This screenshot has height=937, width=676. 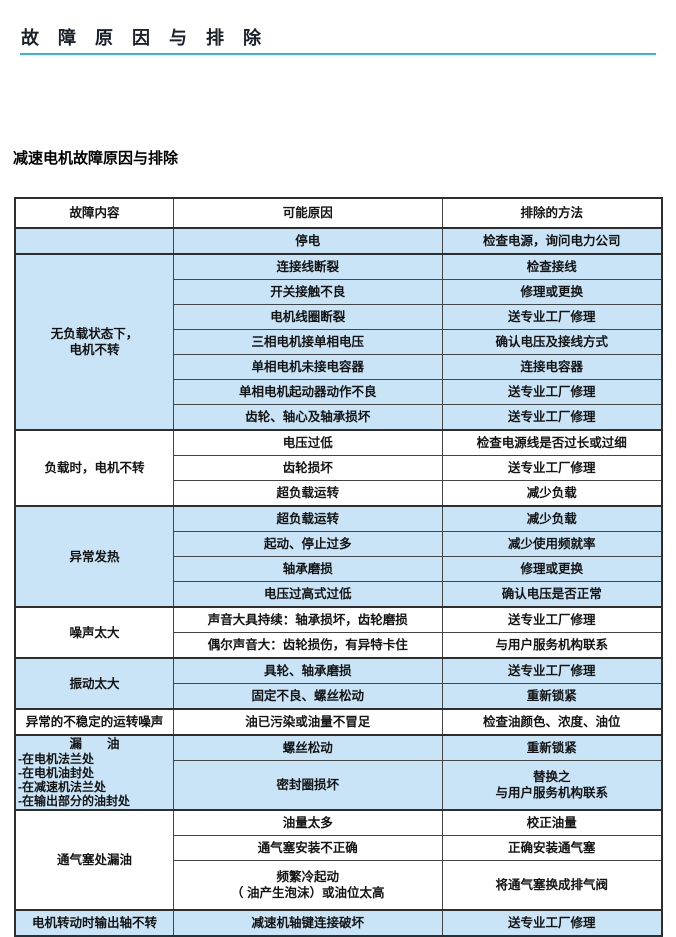 What do you see at coordinates (62, 787) in the screenshot?
I see `fault-detail: -在减速机法兰处` at bounding box center [62, 787].